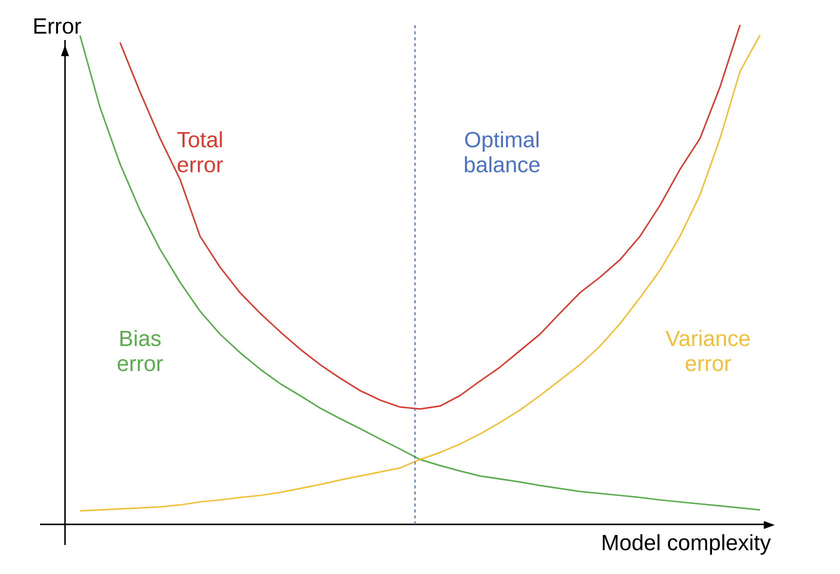  What do you see at coordinates (686, 544) in the screenshot?
I see `x-axis-title: Model complexity` at bounding box center [686, 544].